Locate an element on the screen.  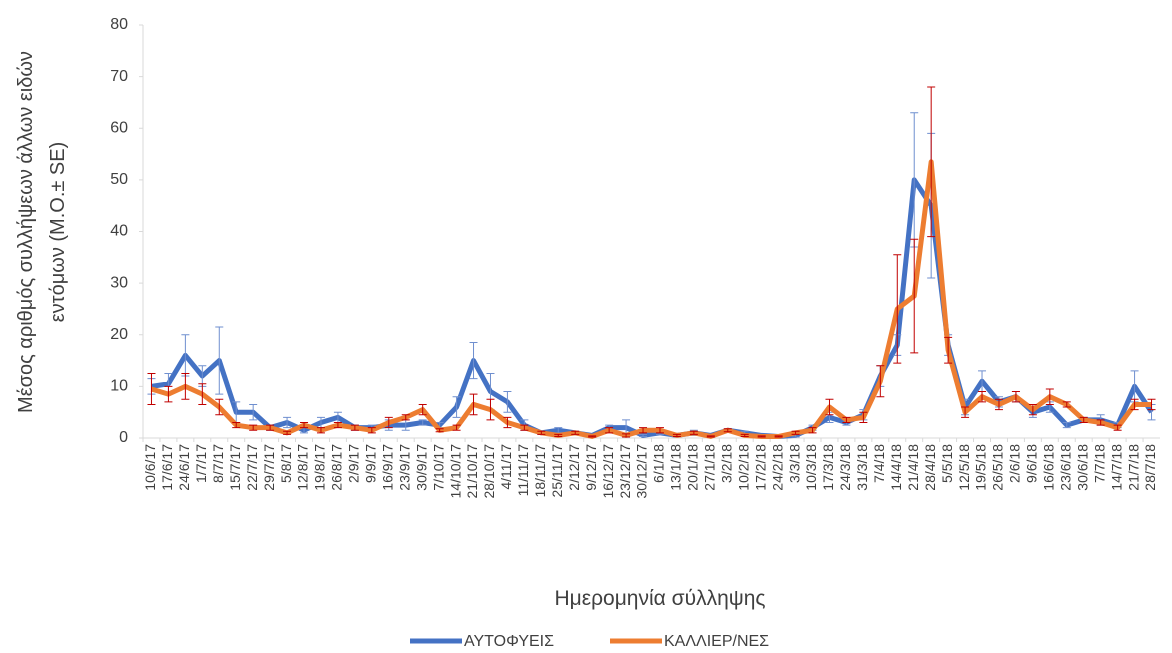
x-tick-label: 4/11/17 is located at coordinates (506, 467).